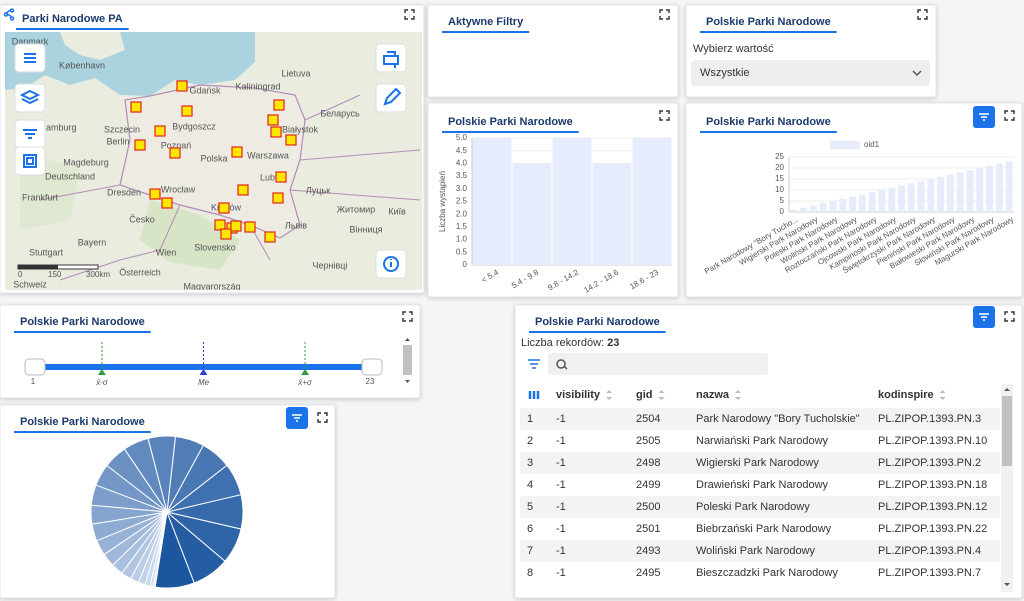 This screenshot has height=601, width=1024. I want to click on table-cell: Wigierski Park Narodowy, so click(757, 463).